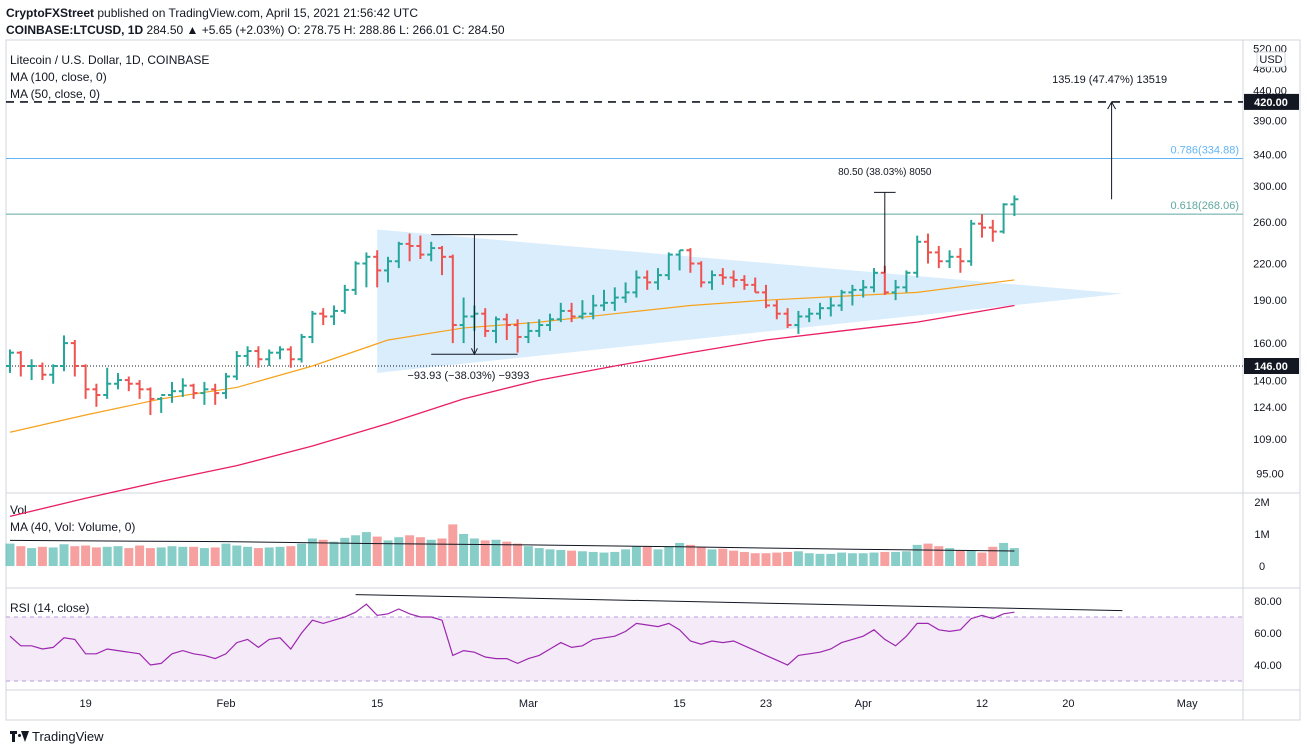 The height and width of the screenshot is (755, 1307). I want to click on price-tick-label: 124.00, so click(1270, 408).